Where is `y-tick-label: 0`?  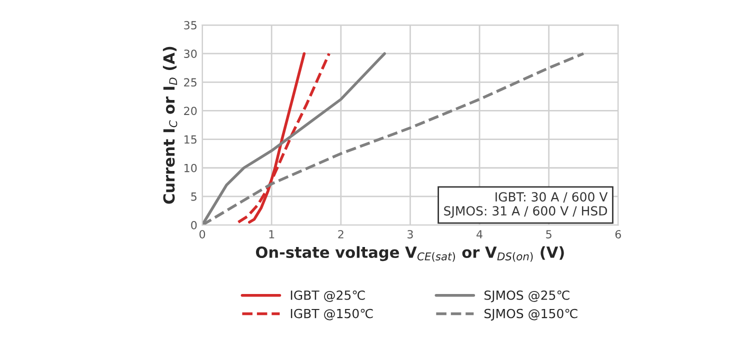
y-tick-label: 0 is located at coordinates (194, 225).